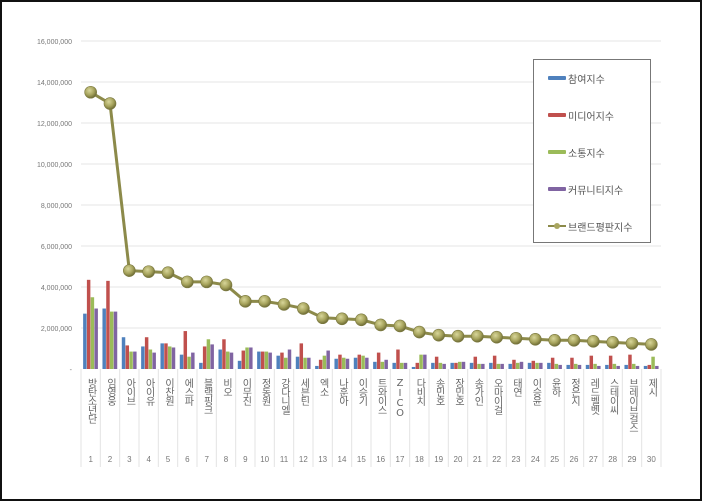 Image resolution: width=702 pixels, height=501 pixels. What do you see at coordinates (554, 459) in the screenshot?
I see `x-rank-label: 25` at bounding box center [554, 459].